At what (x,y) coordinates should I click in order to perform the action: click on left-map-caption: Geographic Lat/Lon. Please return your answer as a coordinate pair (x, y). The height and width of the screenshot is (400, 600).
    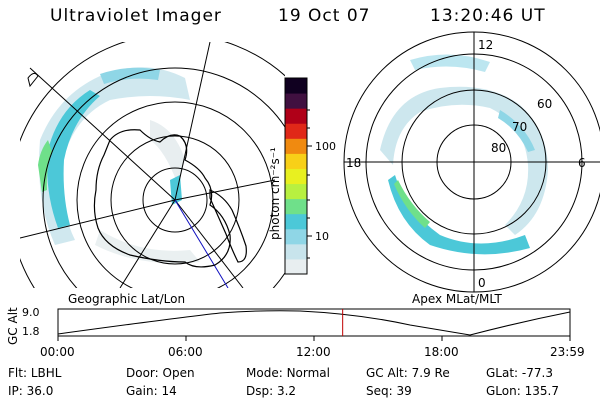
    Looking at the image, I should click on (127, 299).